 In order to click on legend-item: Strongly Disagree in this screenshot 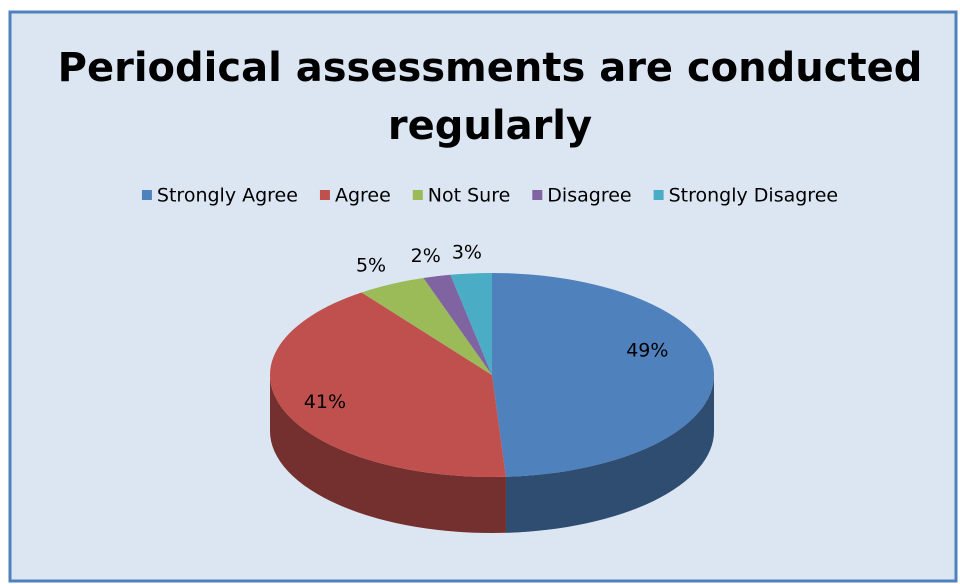, I will do `click(745, 196)`.